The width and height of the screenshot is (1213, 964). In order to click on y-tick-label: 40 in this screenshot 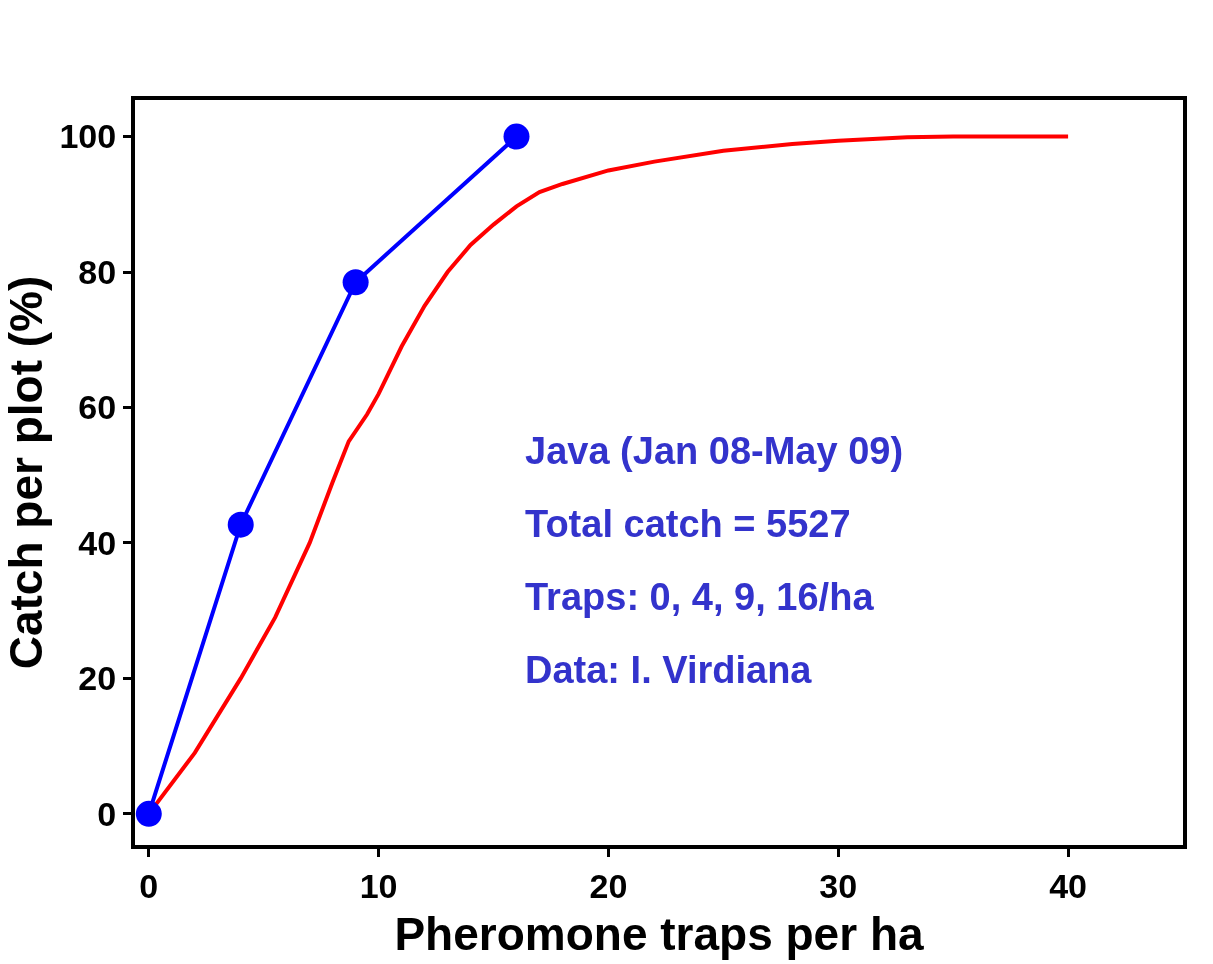, I will do `click(97, 542)`.